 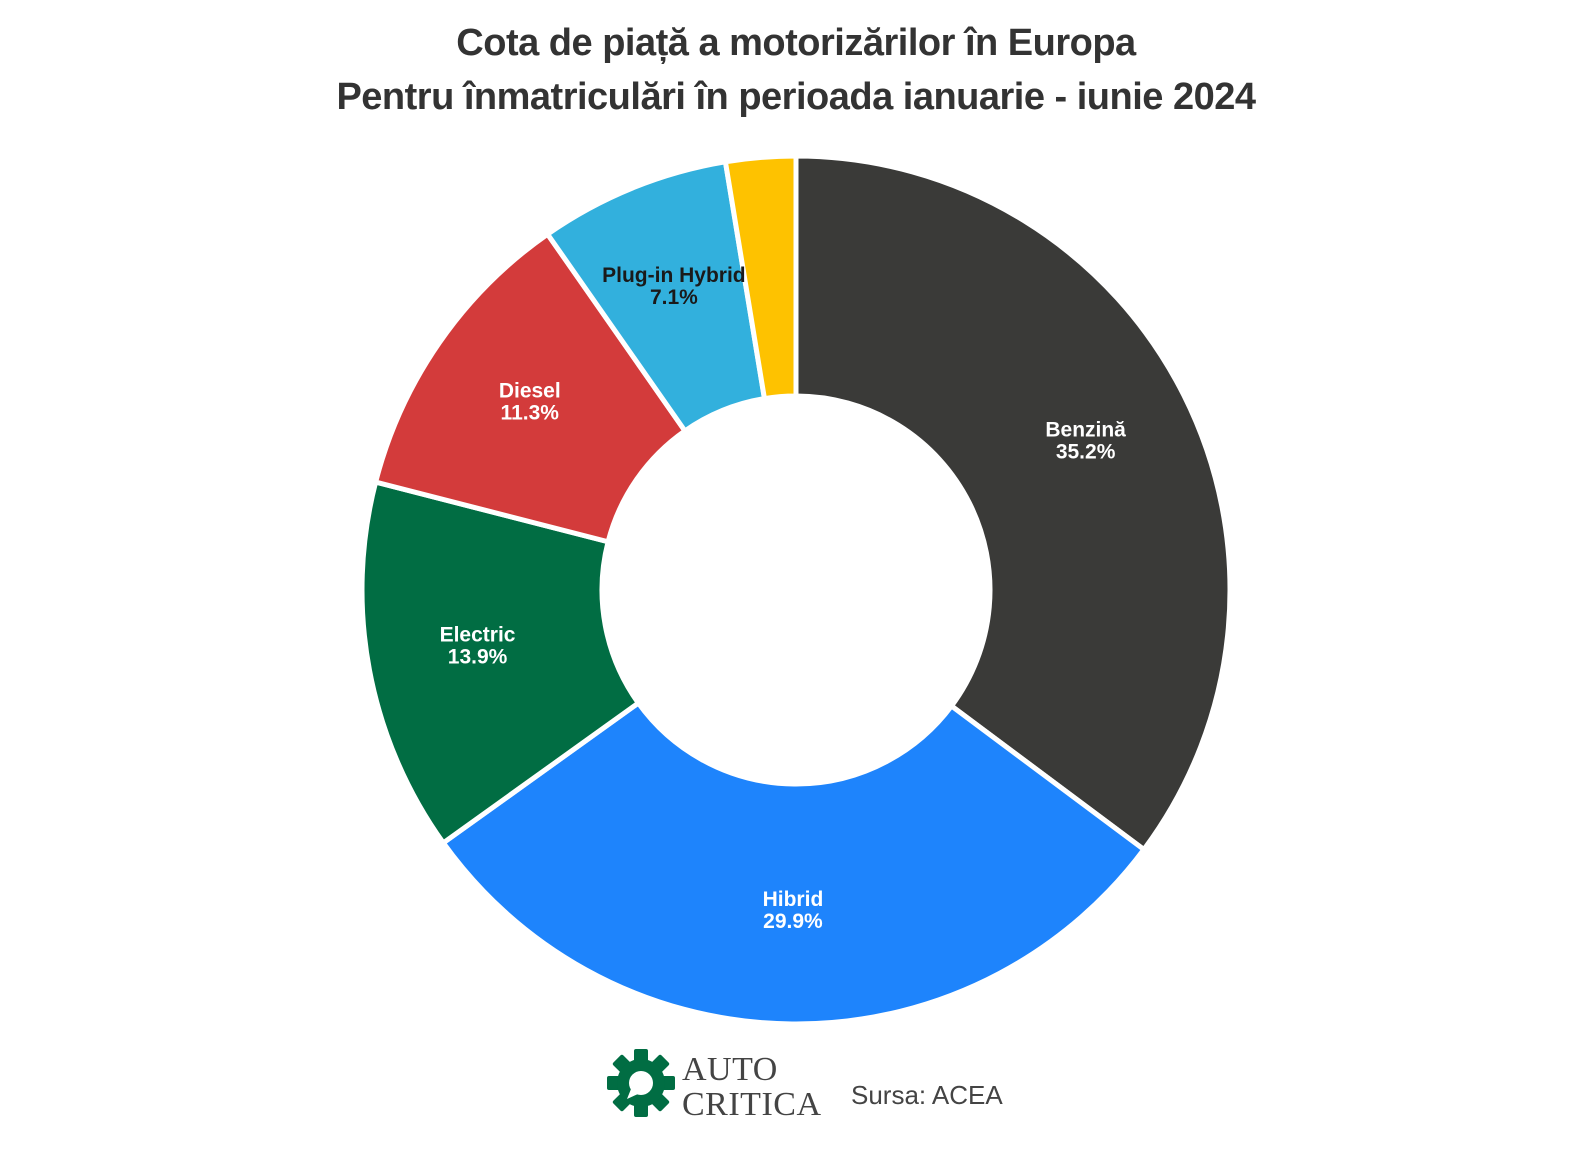 What do you see at coordinates (793, 863) in the screenshot?
I see `slice-hibrid` at bounding box center [793, 863].